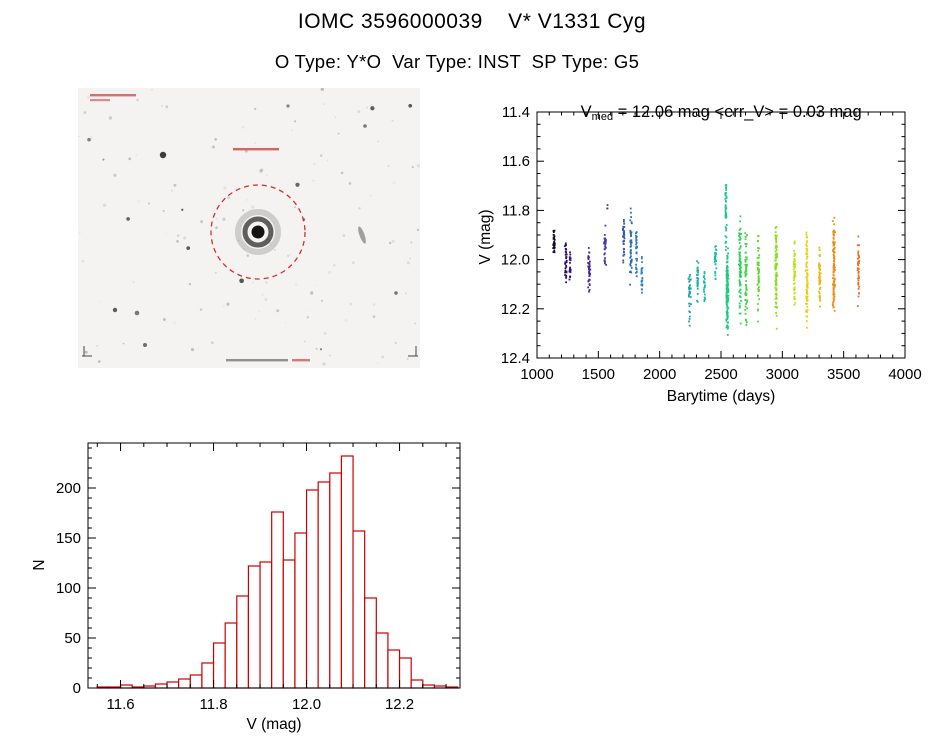 The width and height of the screenshot is (944, 747). I want to click on galaxy-streak, so click(362, 235).